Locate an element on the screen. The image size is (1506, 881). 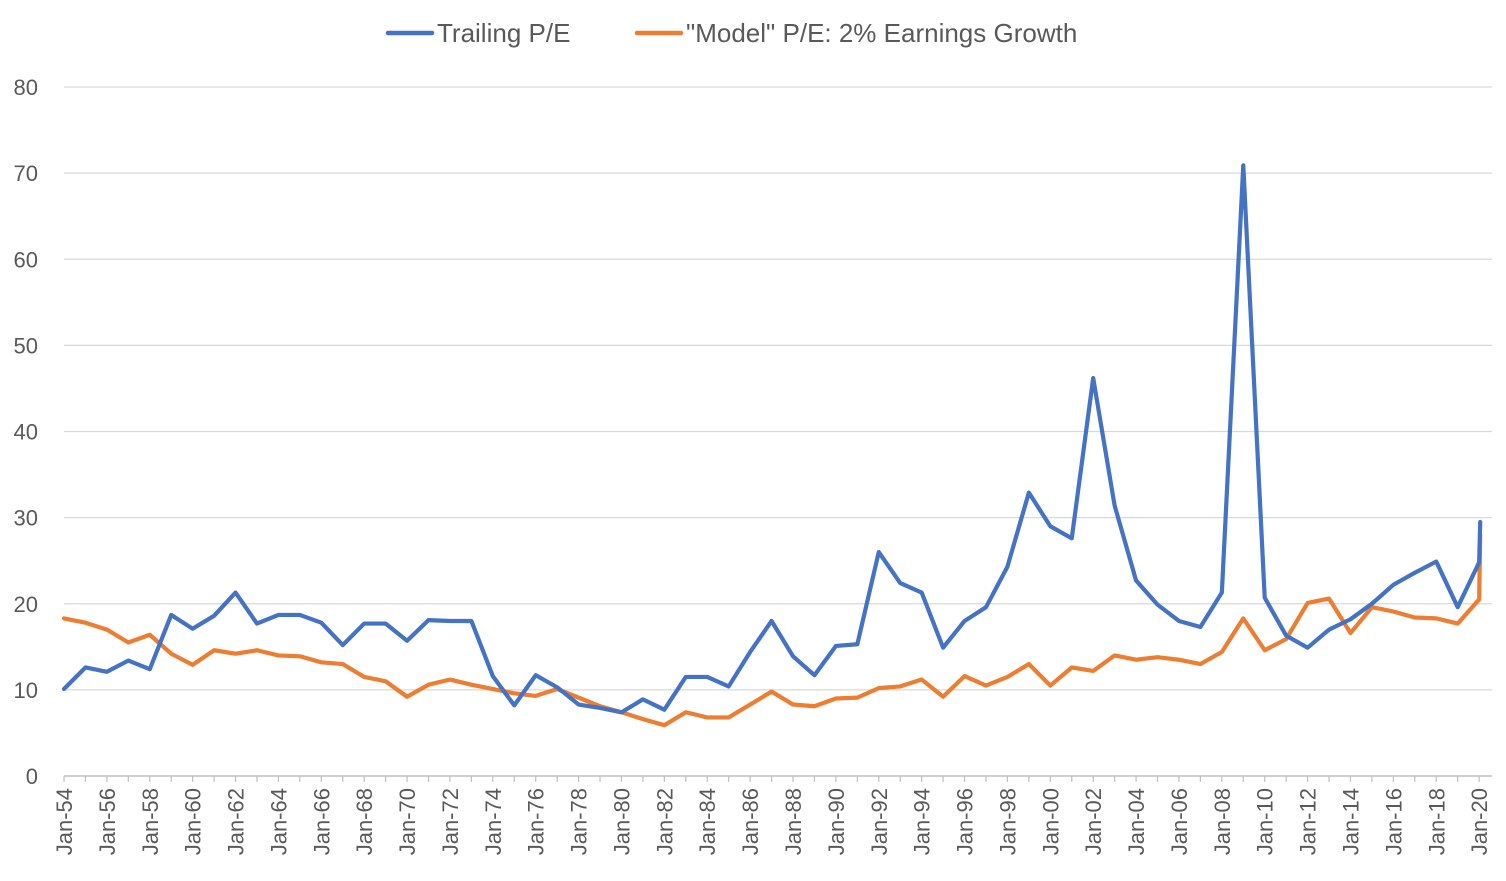
y-tick-label: 50 is located at coordinates (26, 345).